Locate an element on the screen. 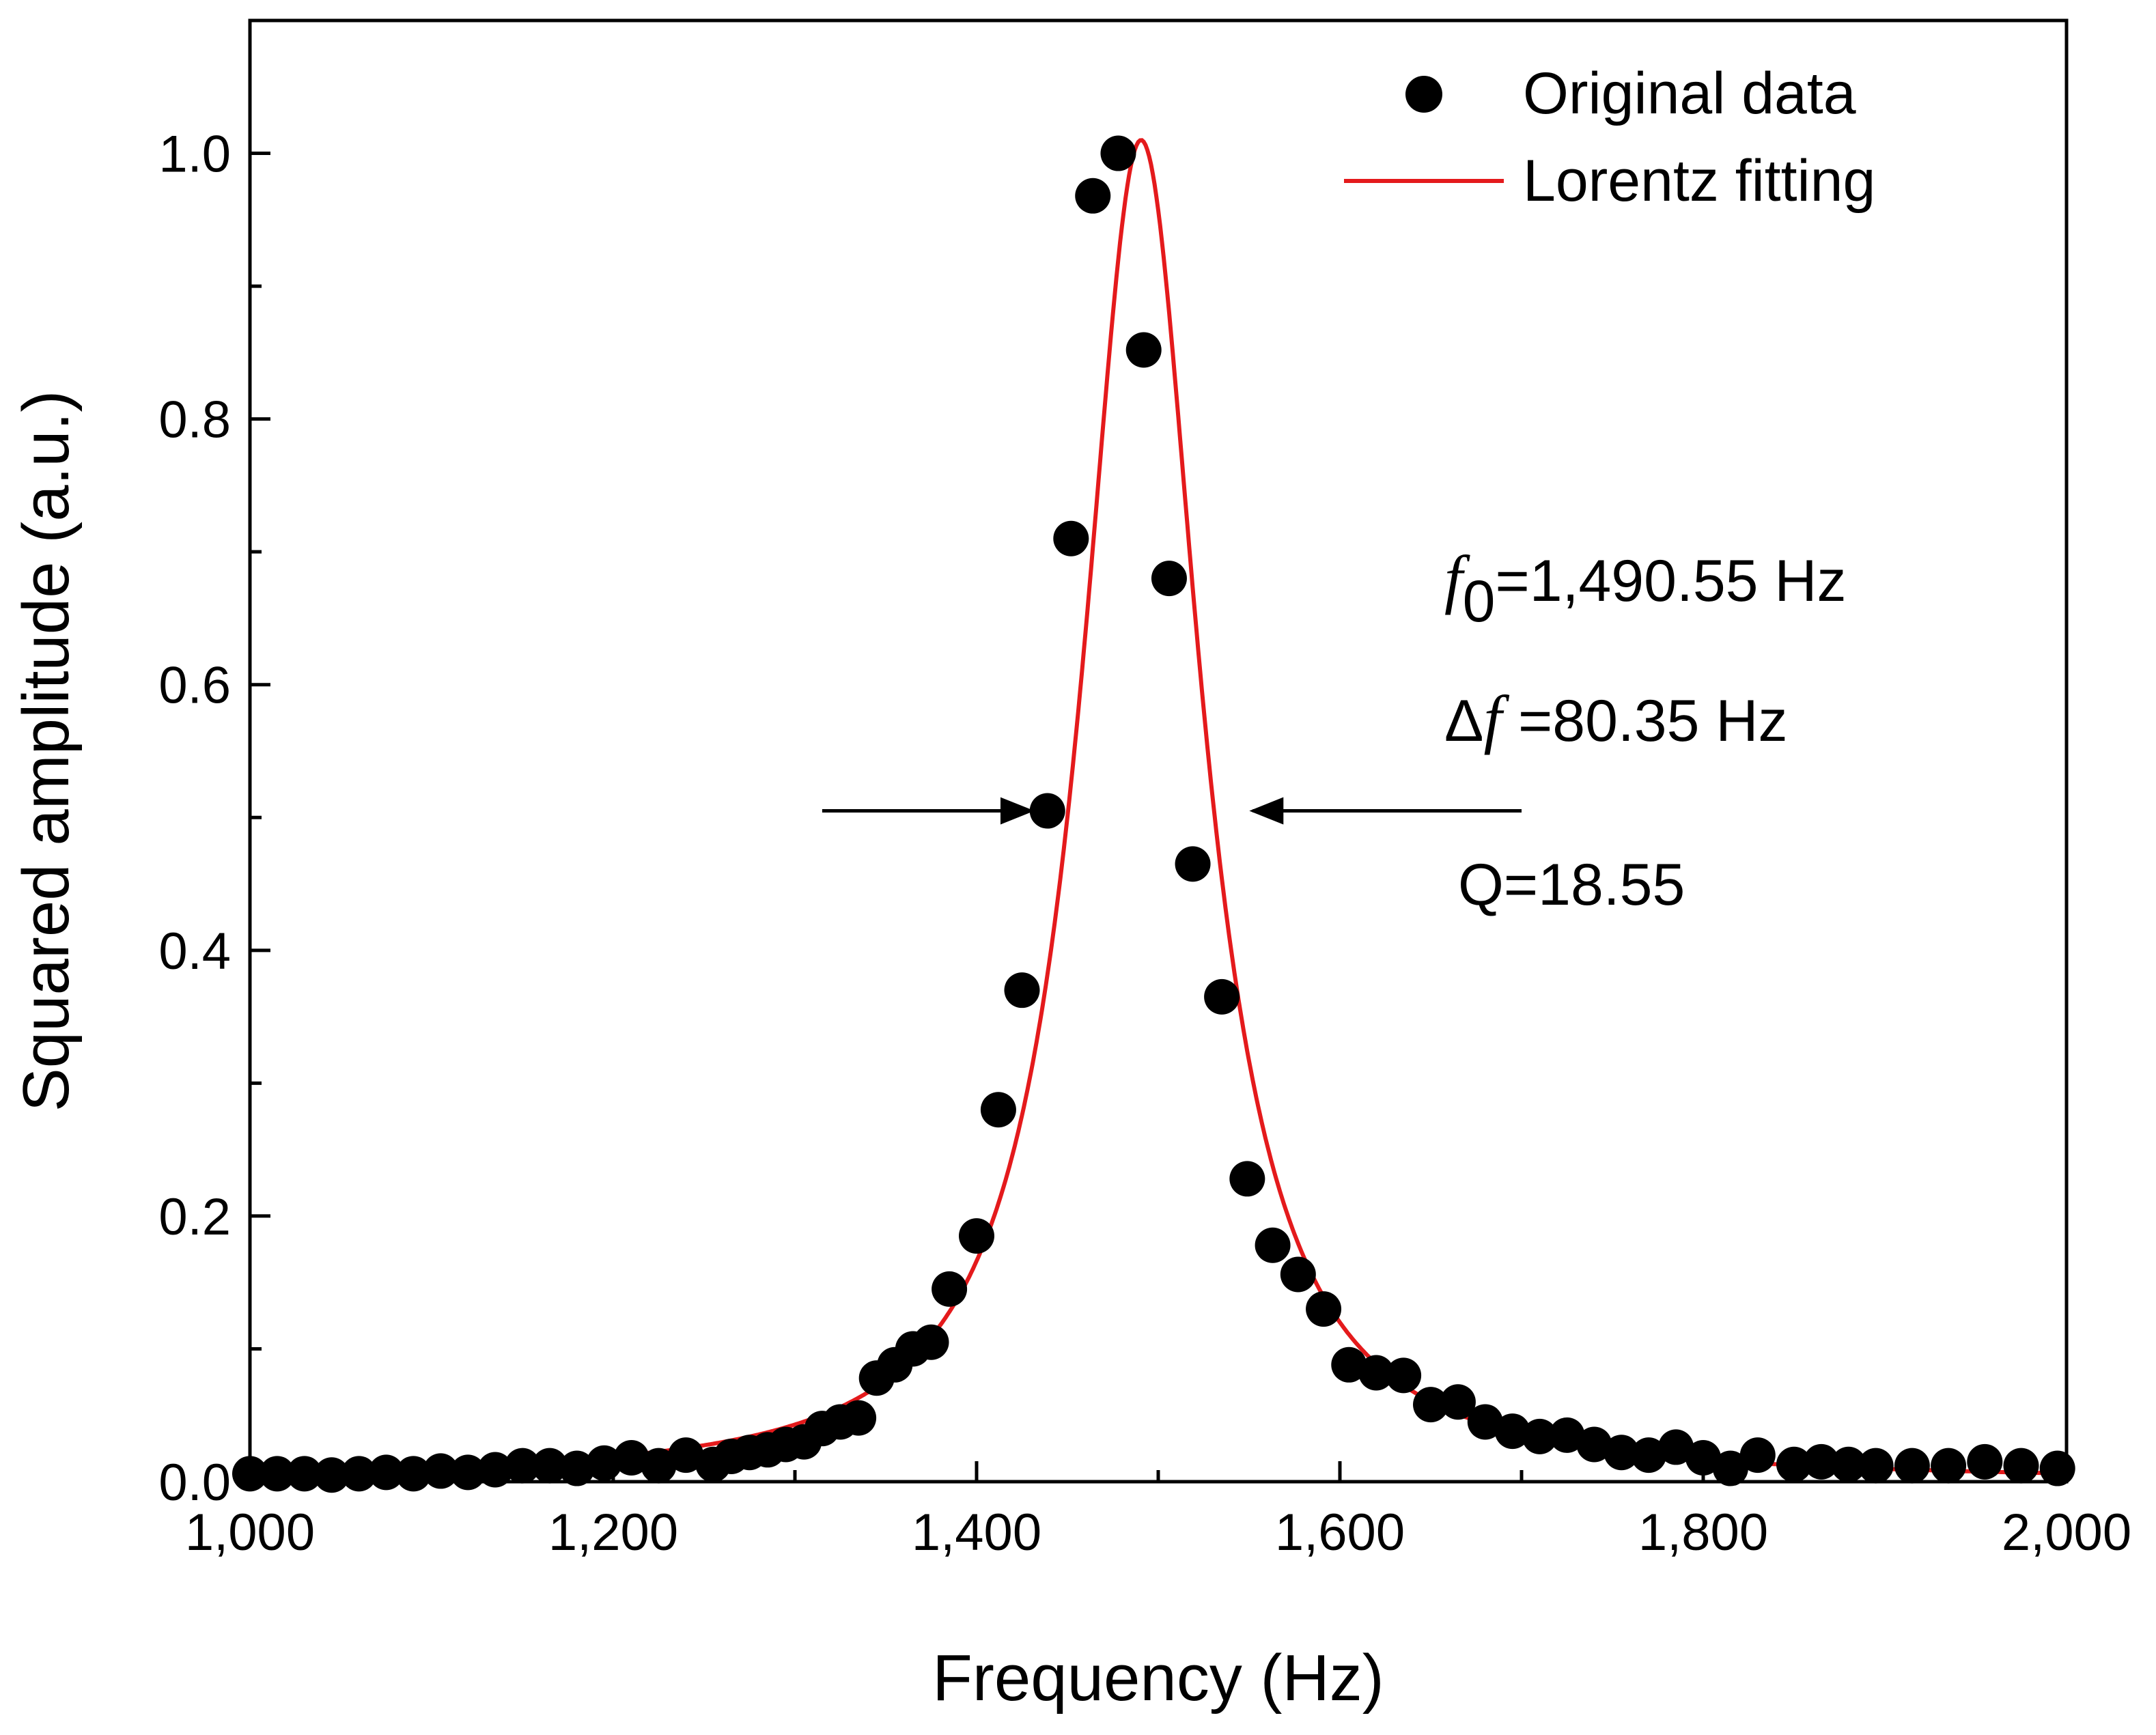  q-annotation: Q=18.55 is located at coordinates (1572, 885).